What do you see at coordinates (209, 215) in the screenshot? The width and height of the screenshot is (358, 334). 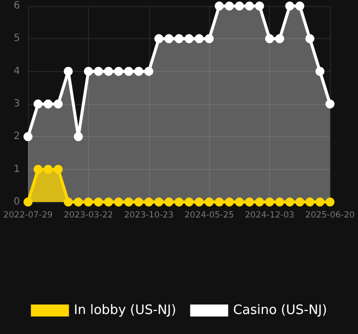 I see `x-tick-label: 2024-05-25` at bounding box center [209, 215].